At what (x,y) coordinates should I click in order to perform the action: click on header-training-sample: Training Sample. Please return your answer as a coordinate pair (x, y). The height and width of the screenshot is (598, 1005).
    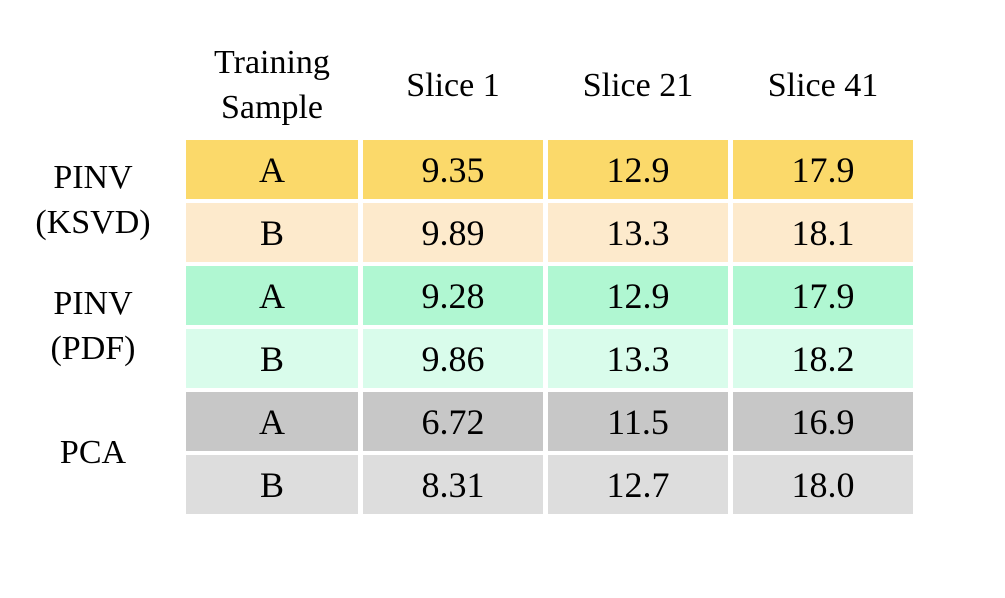
    Looking at the image, I should click on (272, 86).